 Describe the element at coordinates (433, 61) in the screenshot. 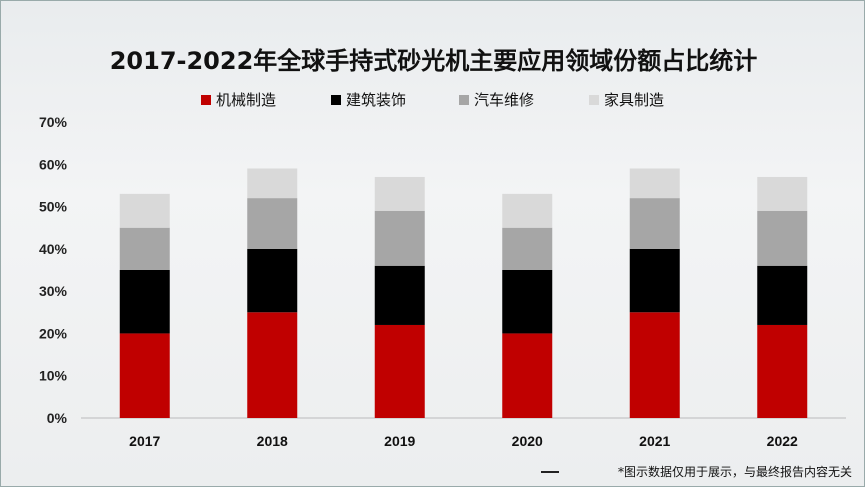

I see `chart-title: 2017-2022年全球手持式砂光机主要应用领域份额占比统计` at that location.